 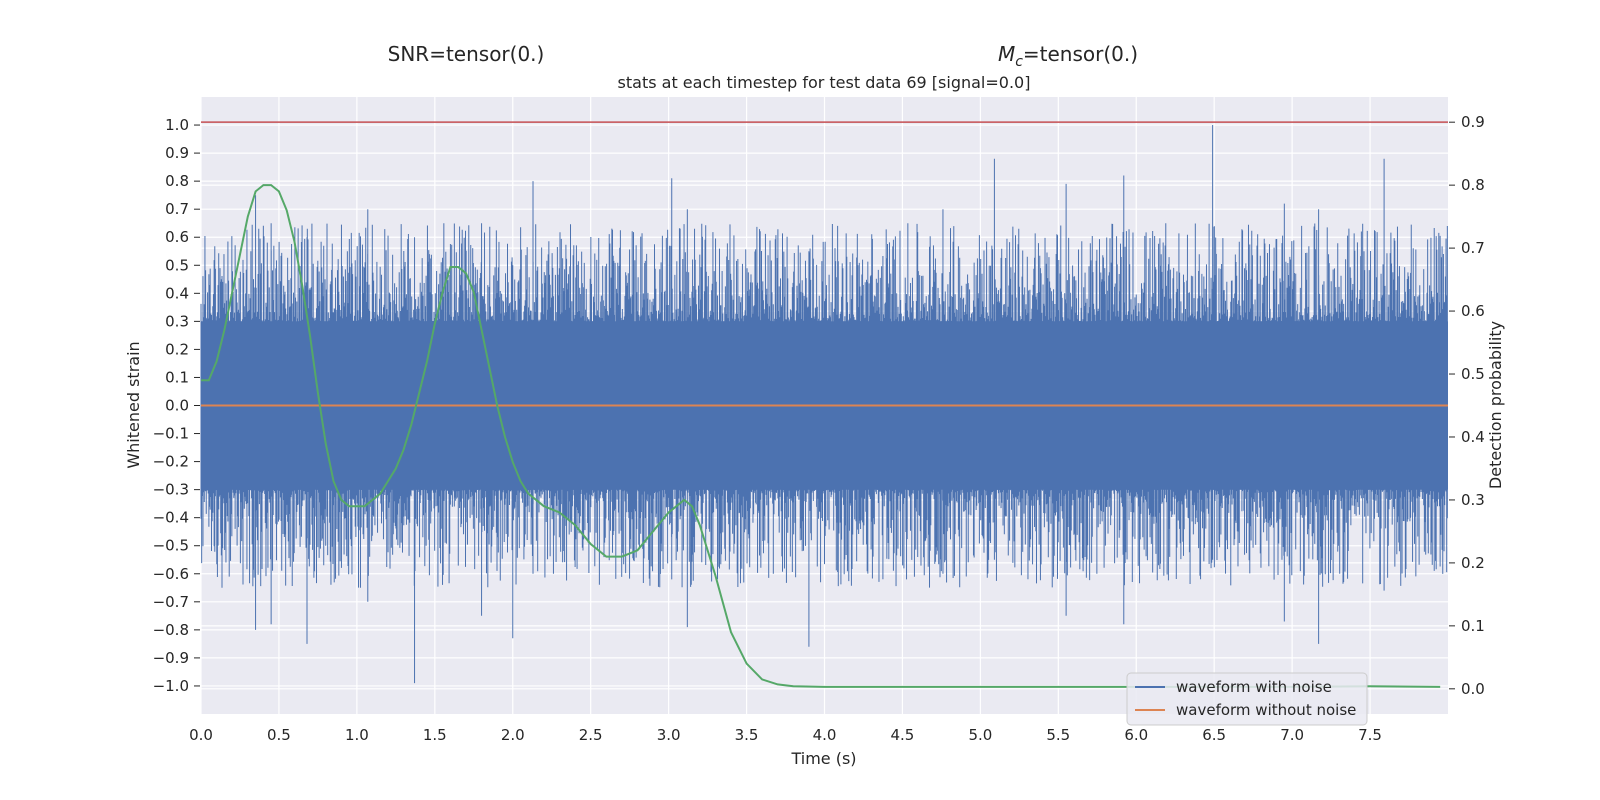 I want to click on y2-tick-label: 0.4, so click(x=1473, y=437).